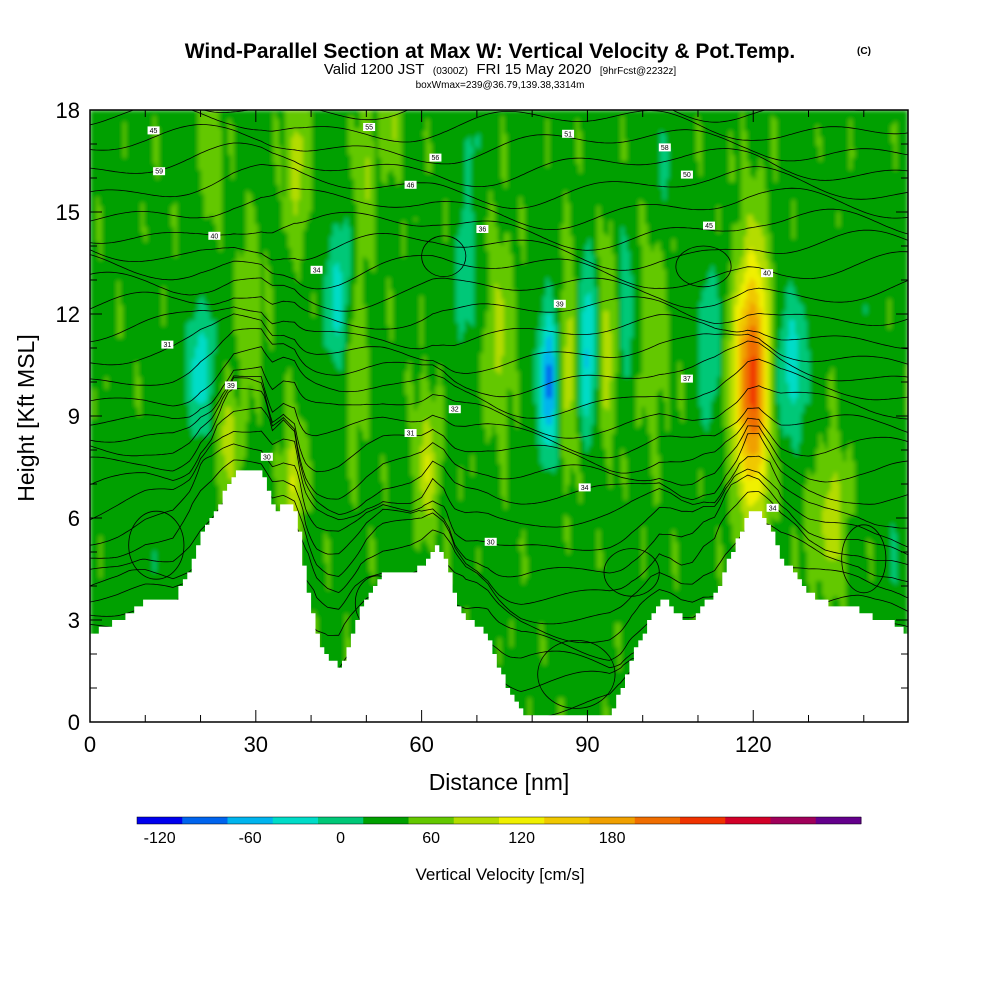 The width and height of the screenshot is (1000, 1000). I want to click on theta-label: 51, so click(568, 133).